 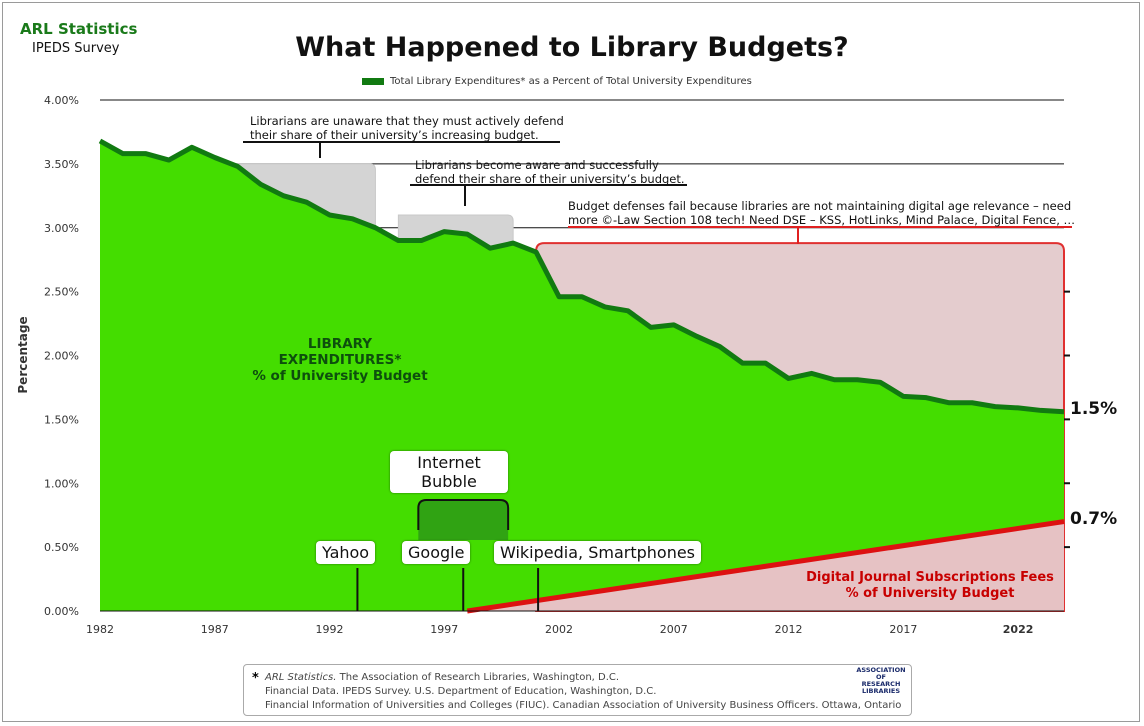 What do you see at coordinates (23, 354) in the screenshot?
I see `y-axis-label: Percentage` at bounding box center [23, 354].